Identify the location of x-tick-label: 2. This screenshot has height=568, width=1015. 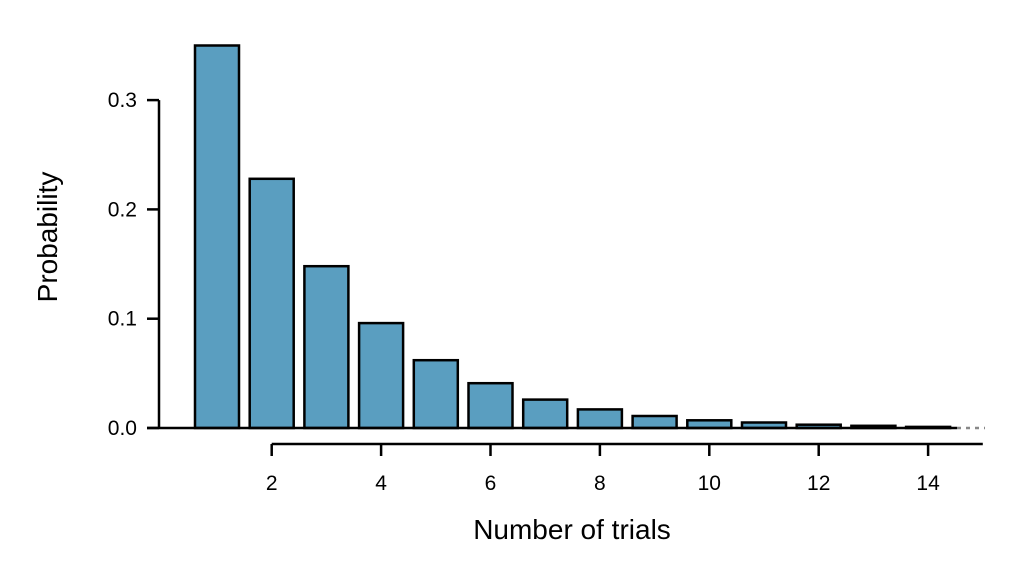
(272, 483).